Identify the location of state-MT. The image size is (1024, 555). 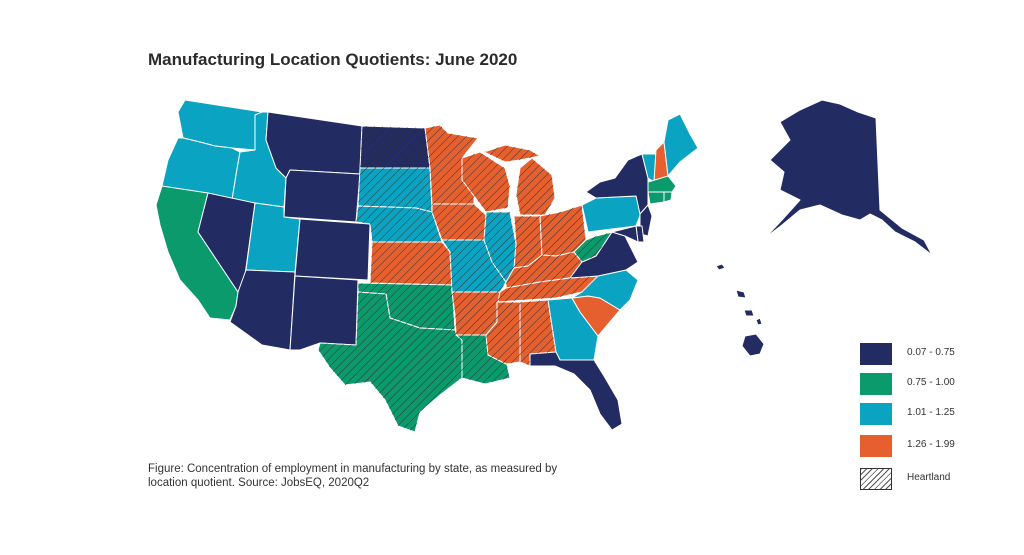
(314, 145).